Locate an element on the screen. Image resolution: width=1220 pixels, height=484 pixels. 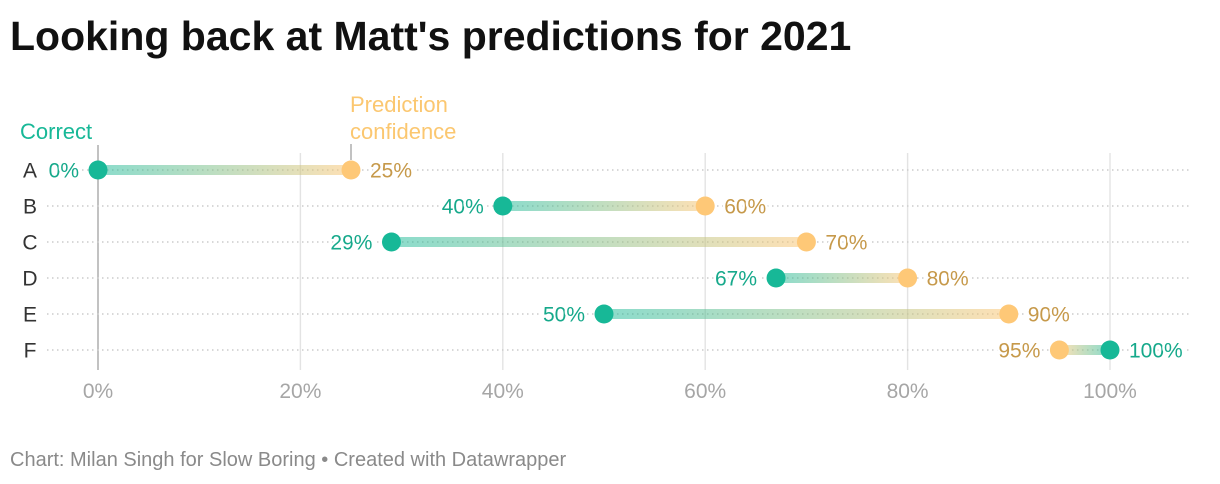
prediction-value: 60 is located at coordinates (735, 207).